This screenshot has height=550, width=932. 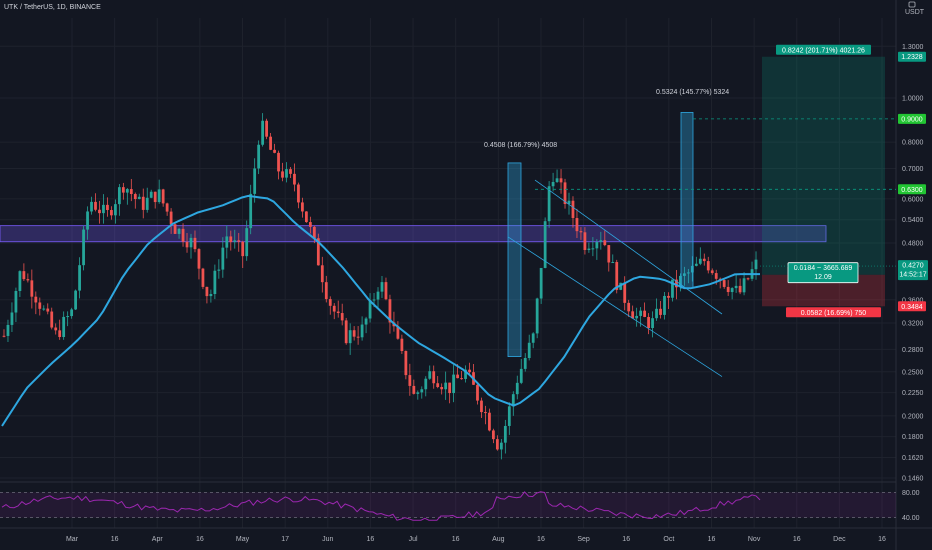 What do you see at coordinates (913, 437) in the screenshot?
I see `y-tick-label: 0.1800` at bounding box center [913, 437].